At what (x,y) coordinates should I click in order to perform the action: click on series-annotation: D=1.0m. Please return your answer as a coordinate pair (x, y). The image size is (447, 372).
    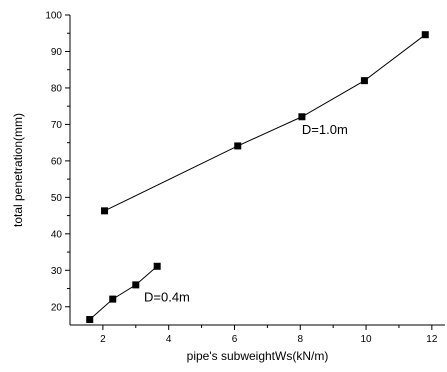
    Looking at the image, I should click on (325, 129).